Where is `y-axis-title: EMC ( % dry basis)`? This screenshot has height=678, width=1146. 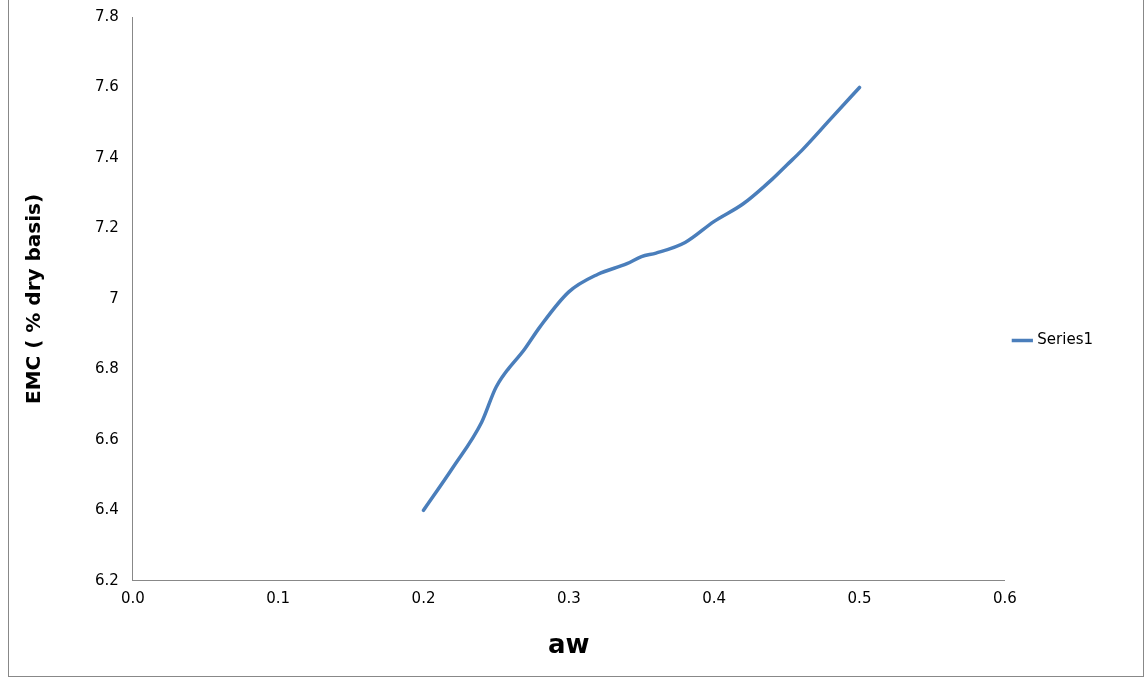
y-axis-title: EMC ( % dry basis) is located at coordinates (33, 298).